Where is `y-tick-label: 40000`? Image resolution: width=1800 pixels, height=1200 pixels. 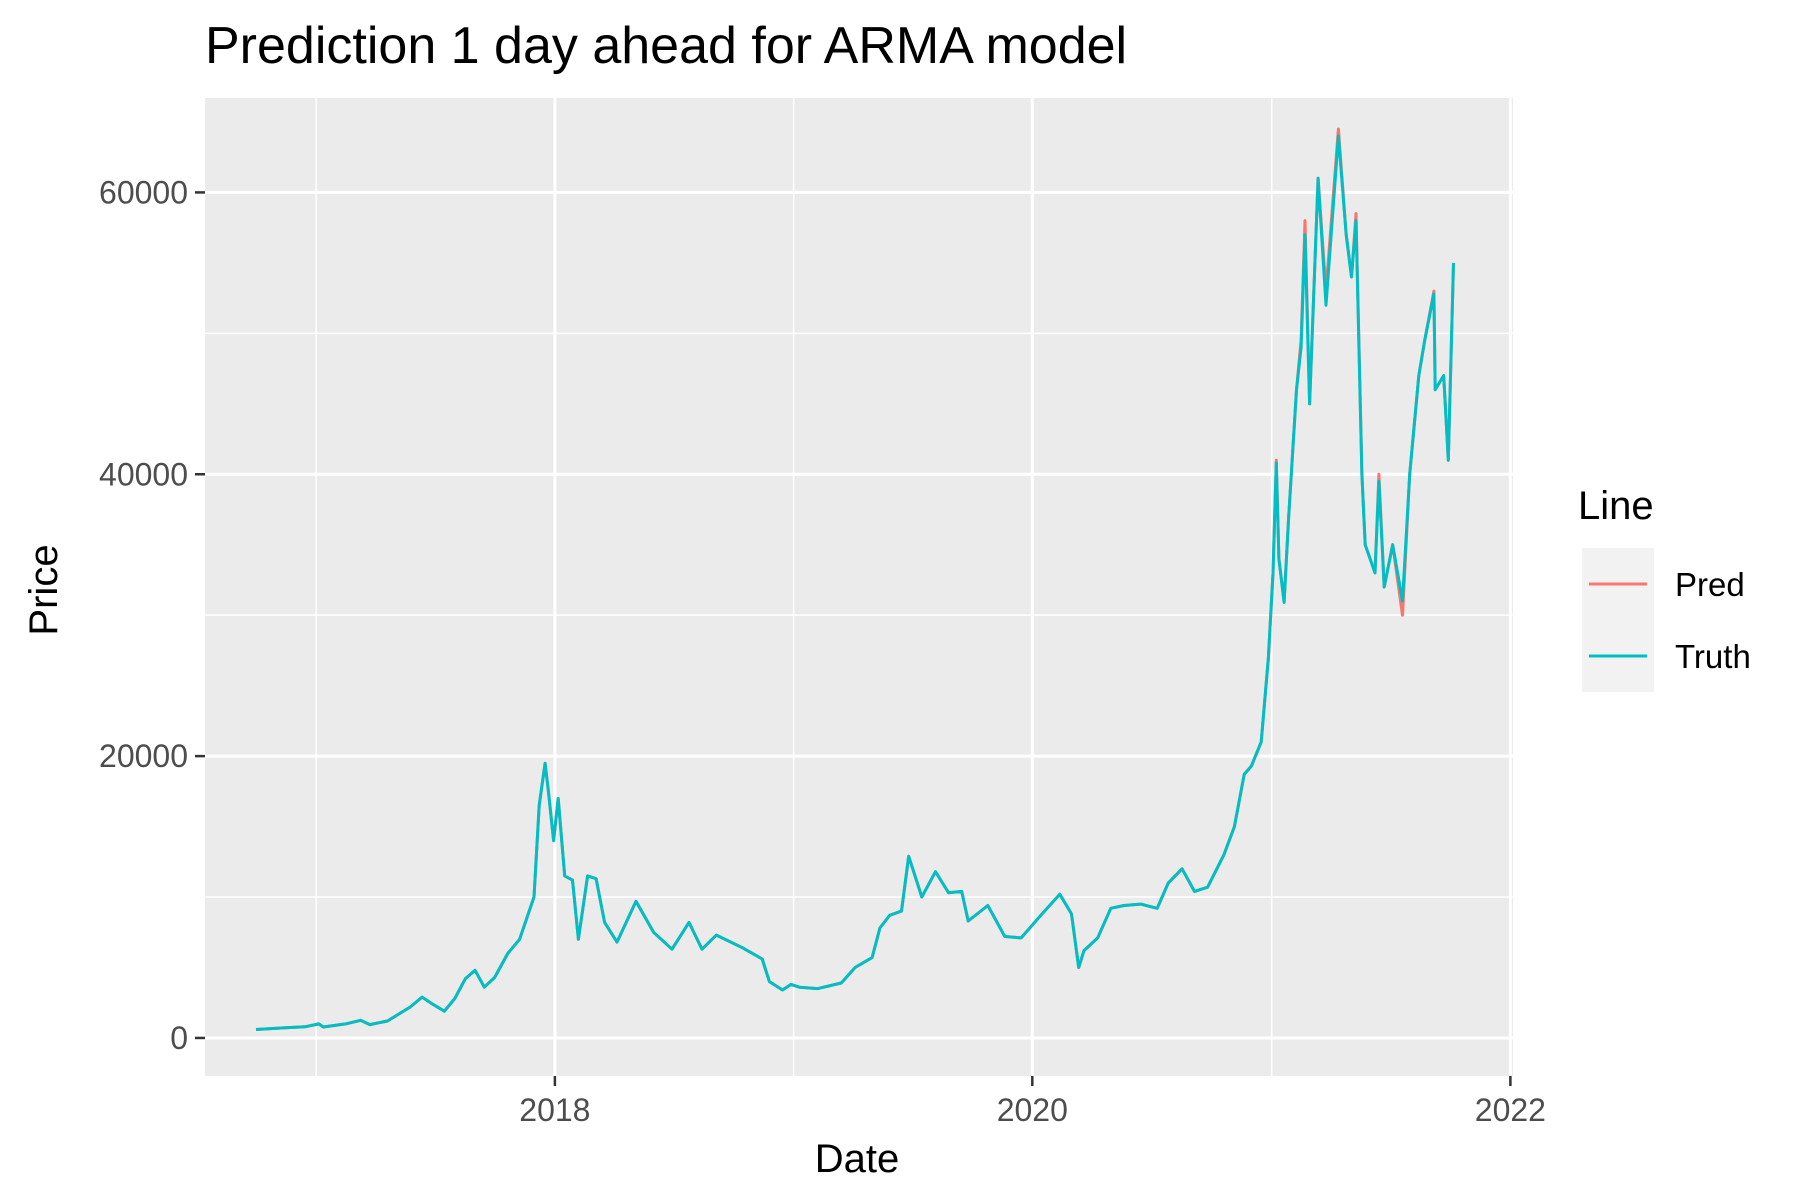
y-tick-label: 40000 is located at coordinates (143, 474).